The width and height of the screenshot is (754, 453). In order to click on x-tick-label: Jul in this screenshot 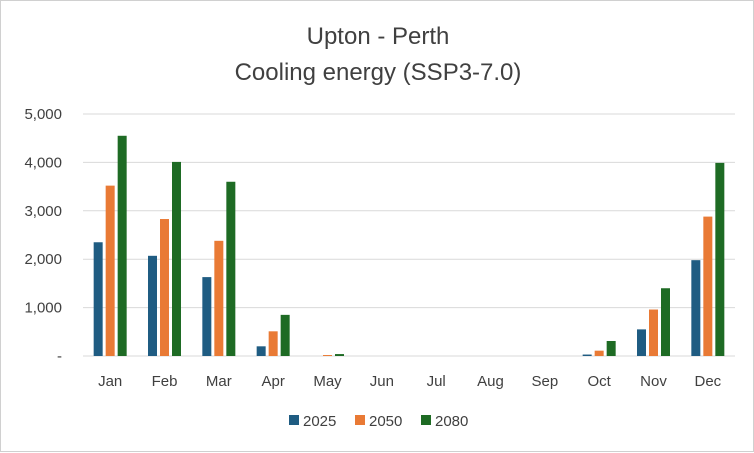, I will do `click(436, 381)`.